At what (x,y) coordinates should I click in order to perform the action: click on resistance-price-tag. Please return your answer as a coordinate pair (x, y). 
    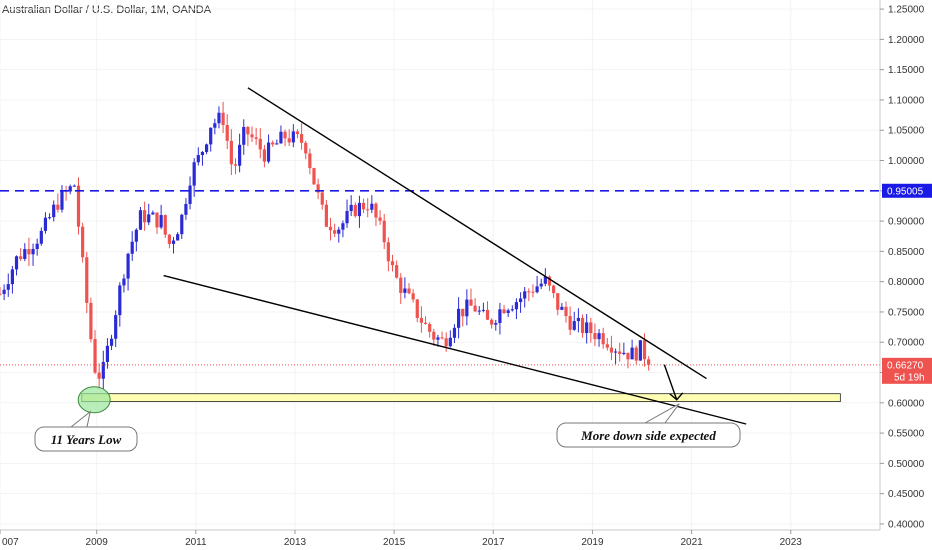
    Looking at the image, I should click on (907, 190).